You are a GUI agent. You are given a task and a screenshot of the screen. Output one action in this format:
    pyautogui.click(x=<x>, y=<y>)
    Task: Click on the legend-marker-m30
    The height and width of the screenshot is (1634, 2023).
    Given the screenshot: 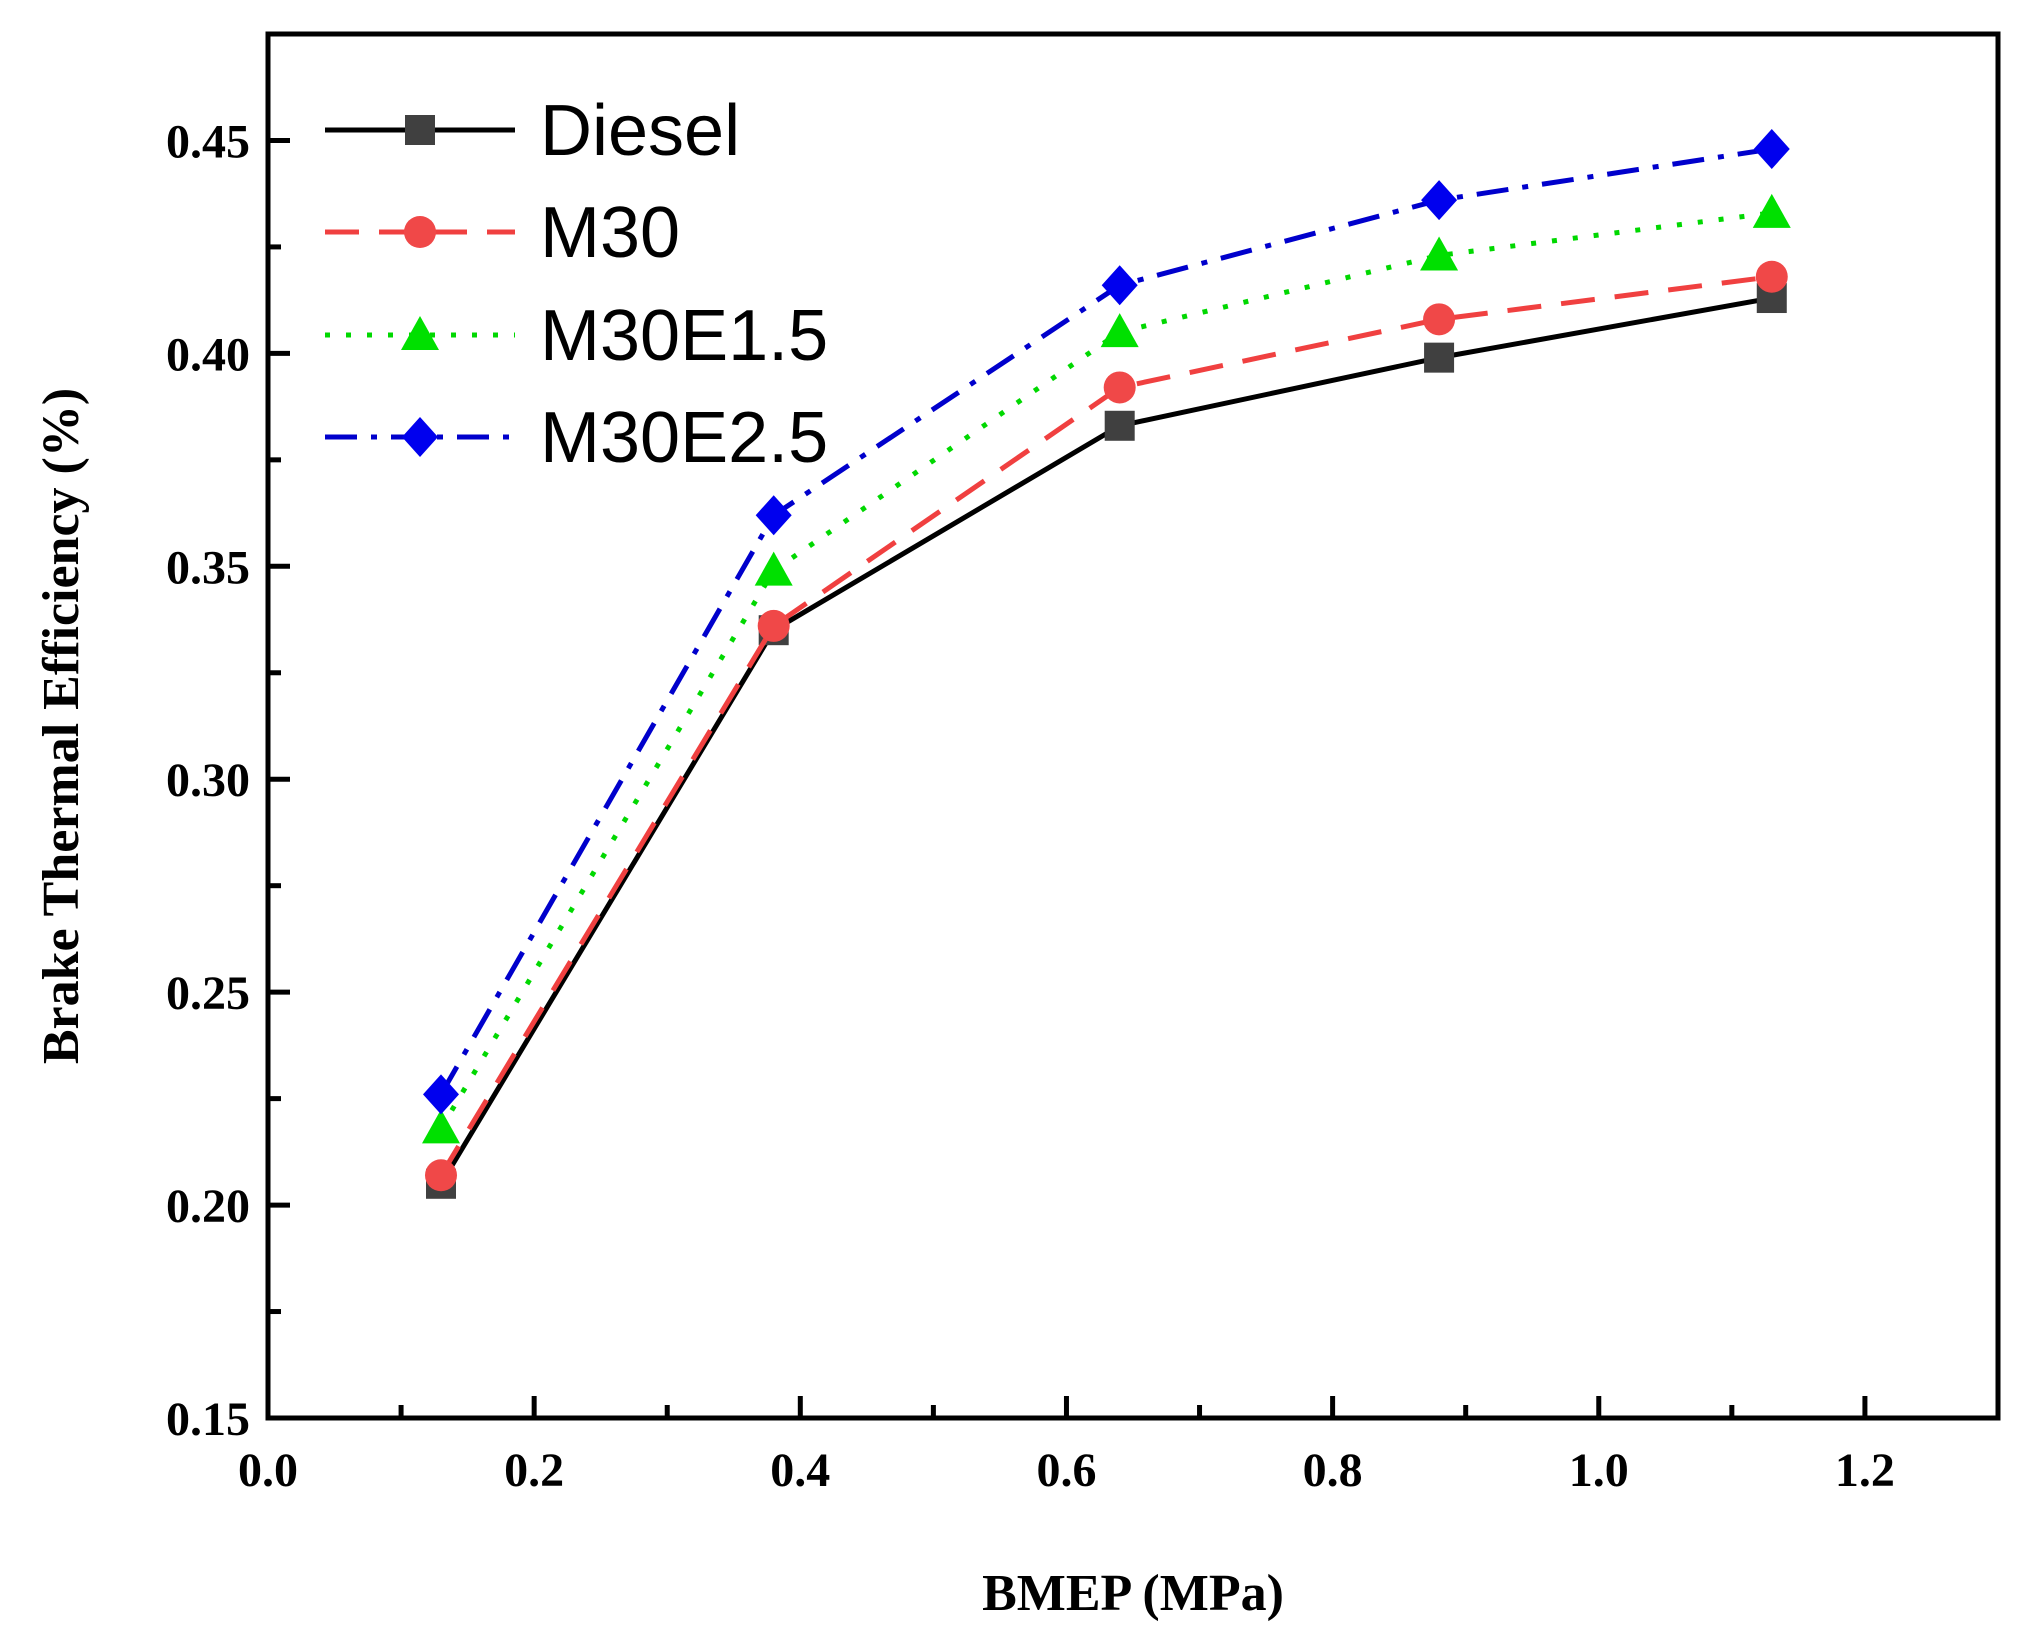 What is the action you would take?
    pyautogui.click(x=420, y=232)
    